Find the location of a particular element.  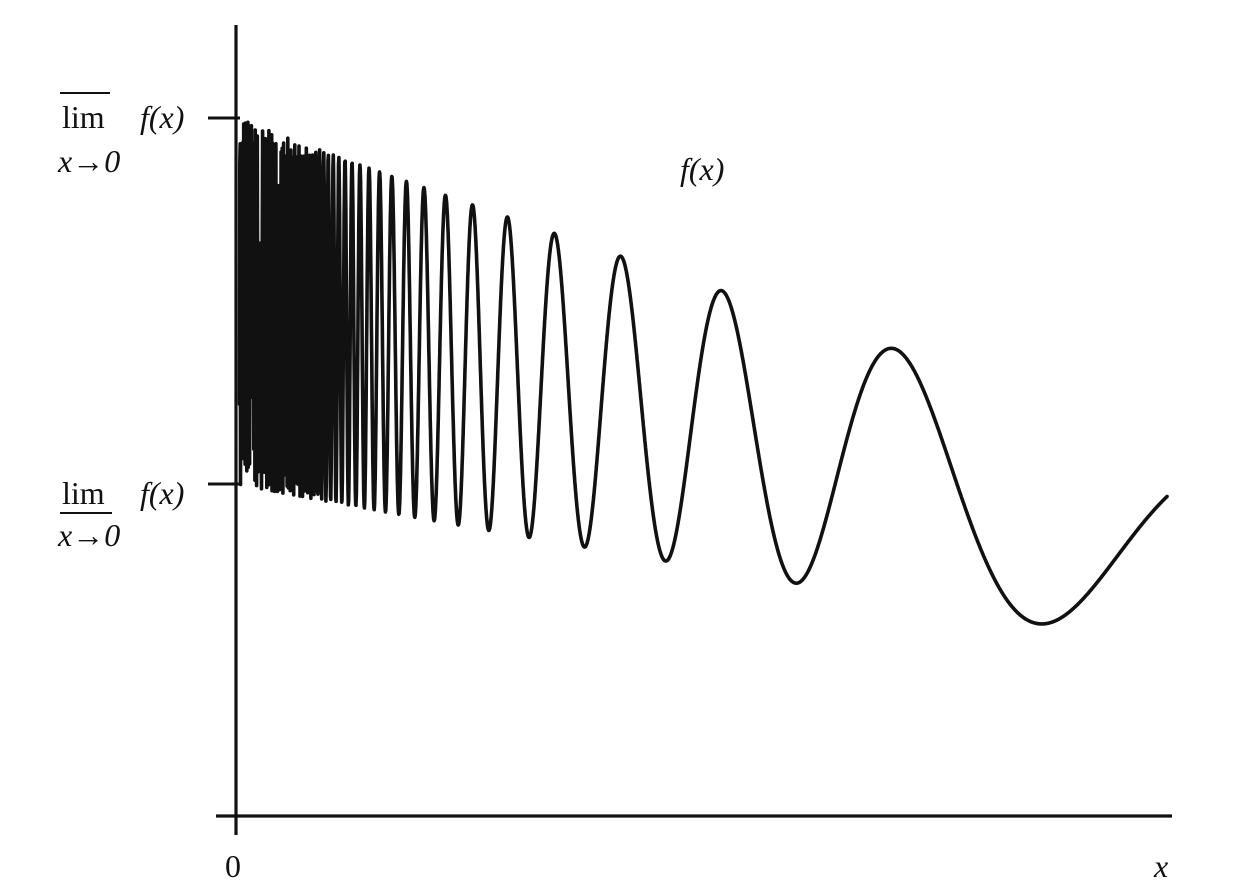

lower-limit-operator: lim is located at coordinates (83, 493).